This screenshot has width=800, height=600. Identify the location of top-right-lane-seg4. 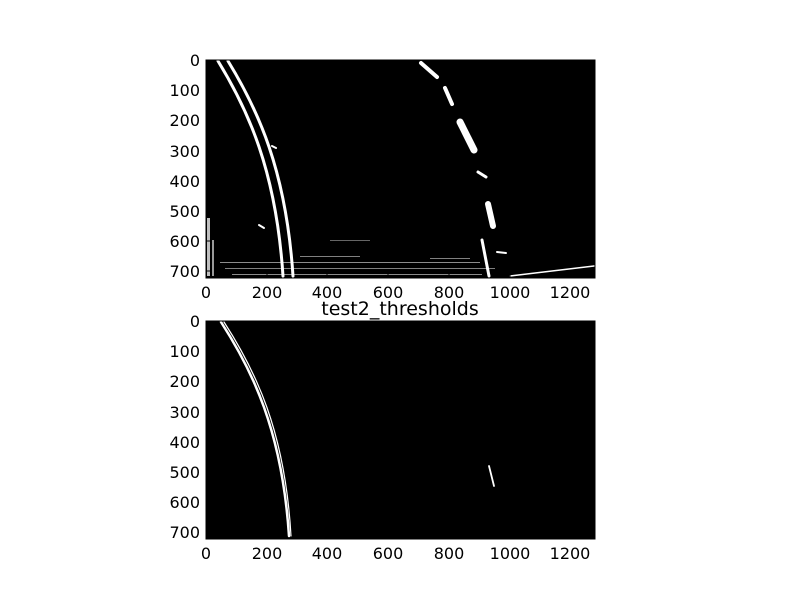
(482, 174).